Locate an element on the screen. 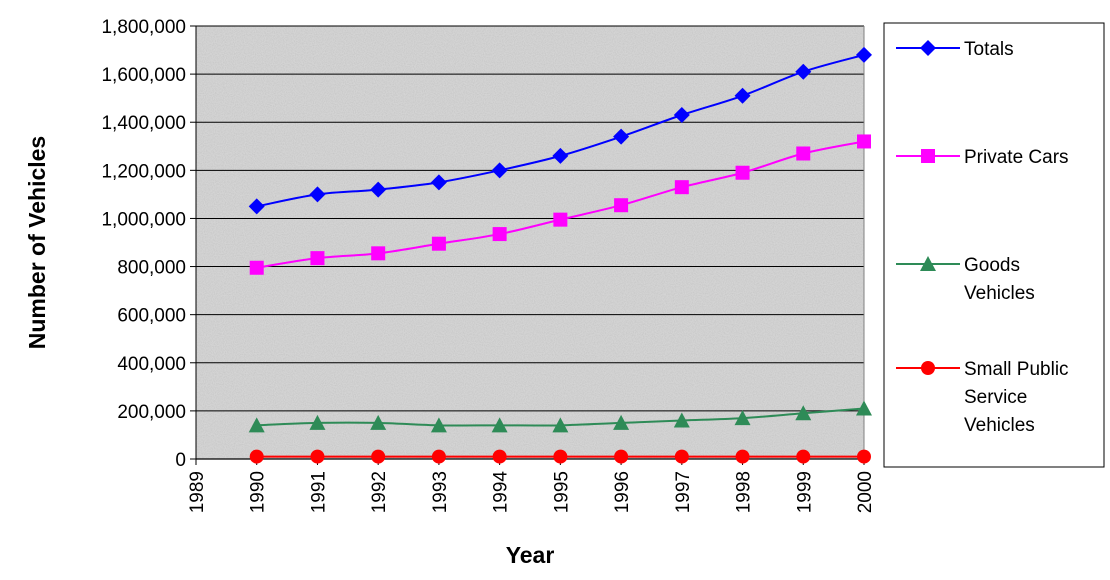 Image resolution: width=1110 pixels, height=580 pixels. x-tick-label: 1996 is located at coordinates (622, 492).